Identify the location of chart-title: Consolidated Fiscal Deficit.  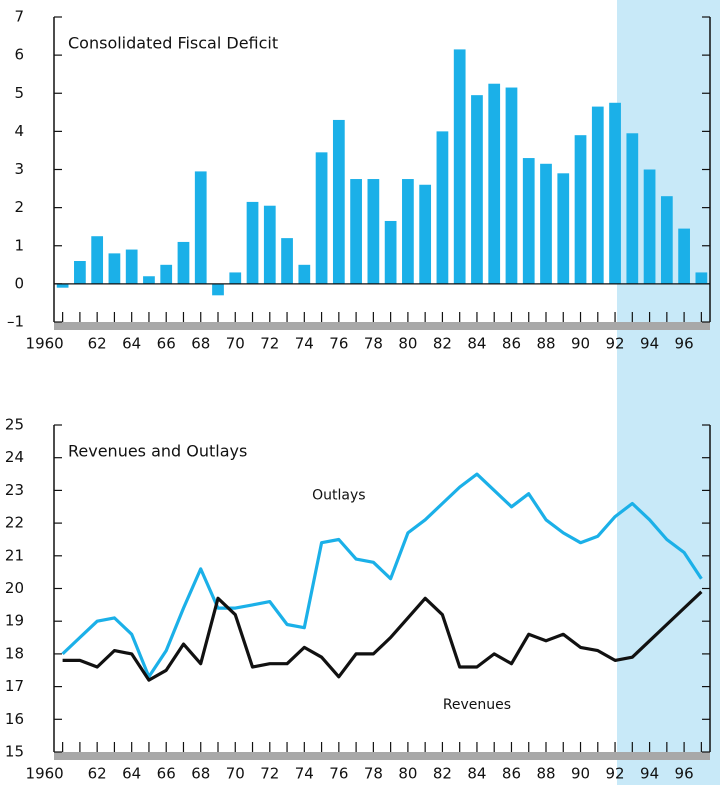
(173, 43).